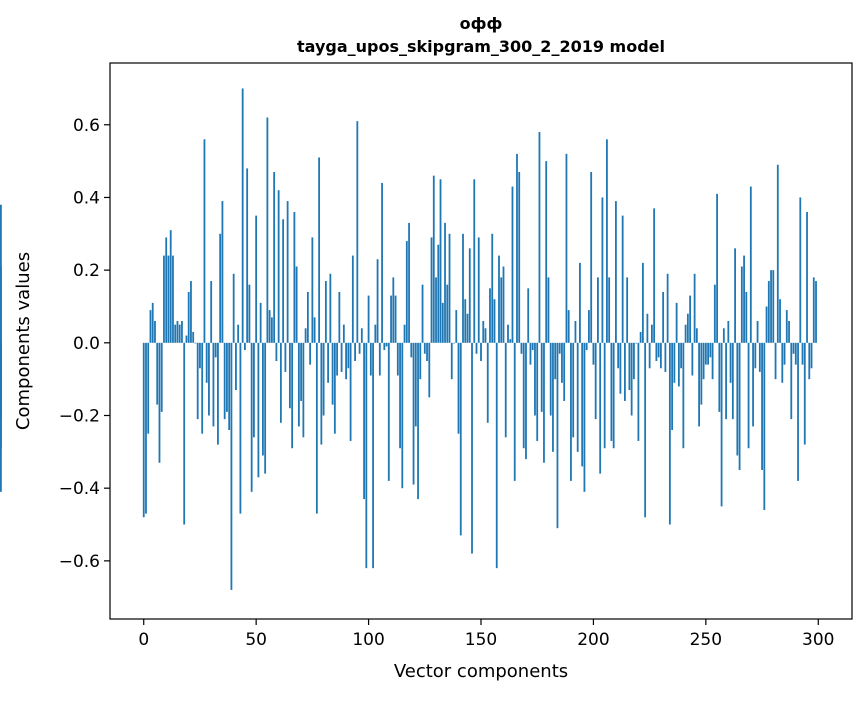 This screenshot has width=867, height=701. Describe the element at coordinates (481, 46) in the screenshot. I see `chart-subtitle: tayga_upos_skipgram_300_2_2019 model` at that location.